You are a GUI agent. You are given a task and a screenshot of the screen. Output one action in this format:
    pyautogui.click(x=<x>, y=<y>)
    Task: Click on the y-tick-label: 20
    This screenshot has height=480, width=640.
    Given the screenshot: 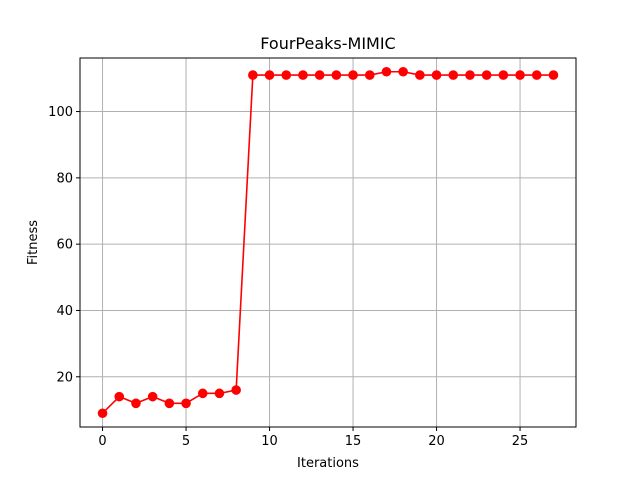 What is the action you would take?
    pyautogui.click(x=64, y=377)
    